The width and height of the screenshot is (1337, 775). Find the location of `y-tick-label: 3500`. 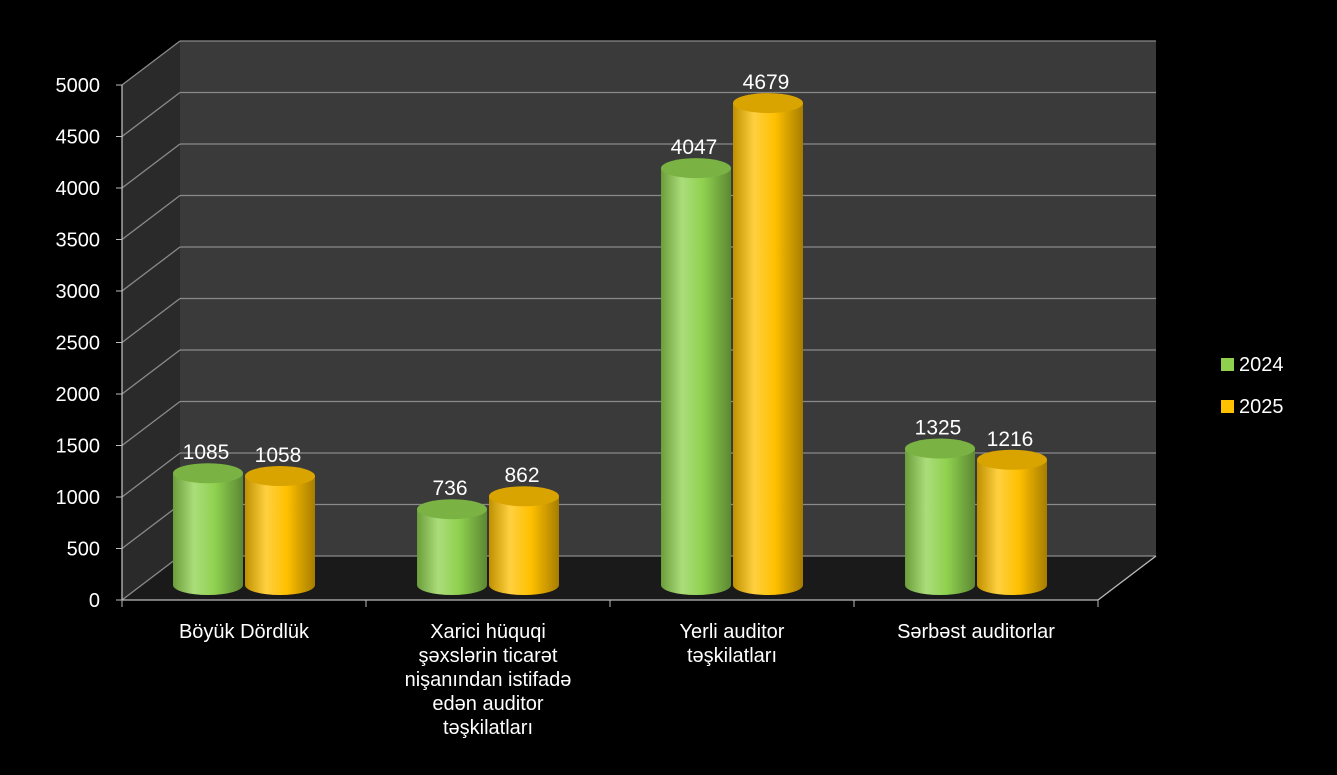

y-tick-label: 3500 is located at coordinates (78, 241).